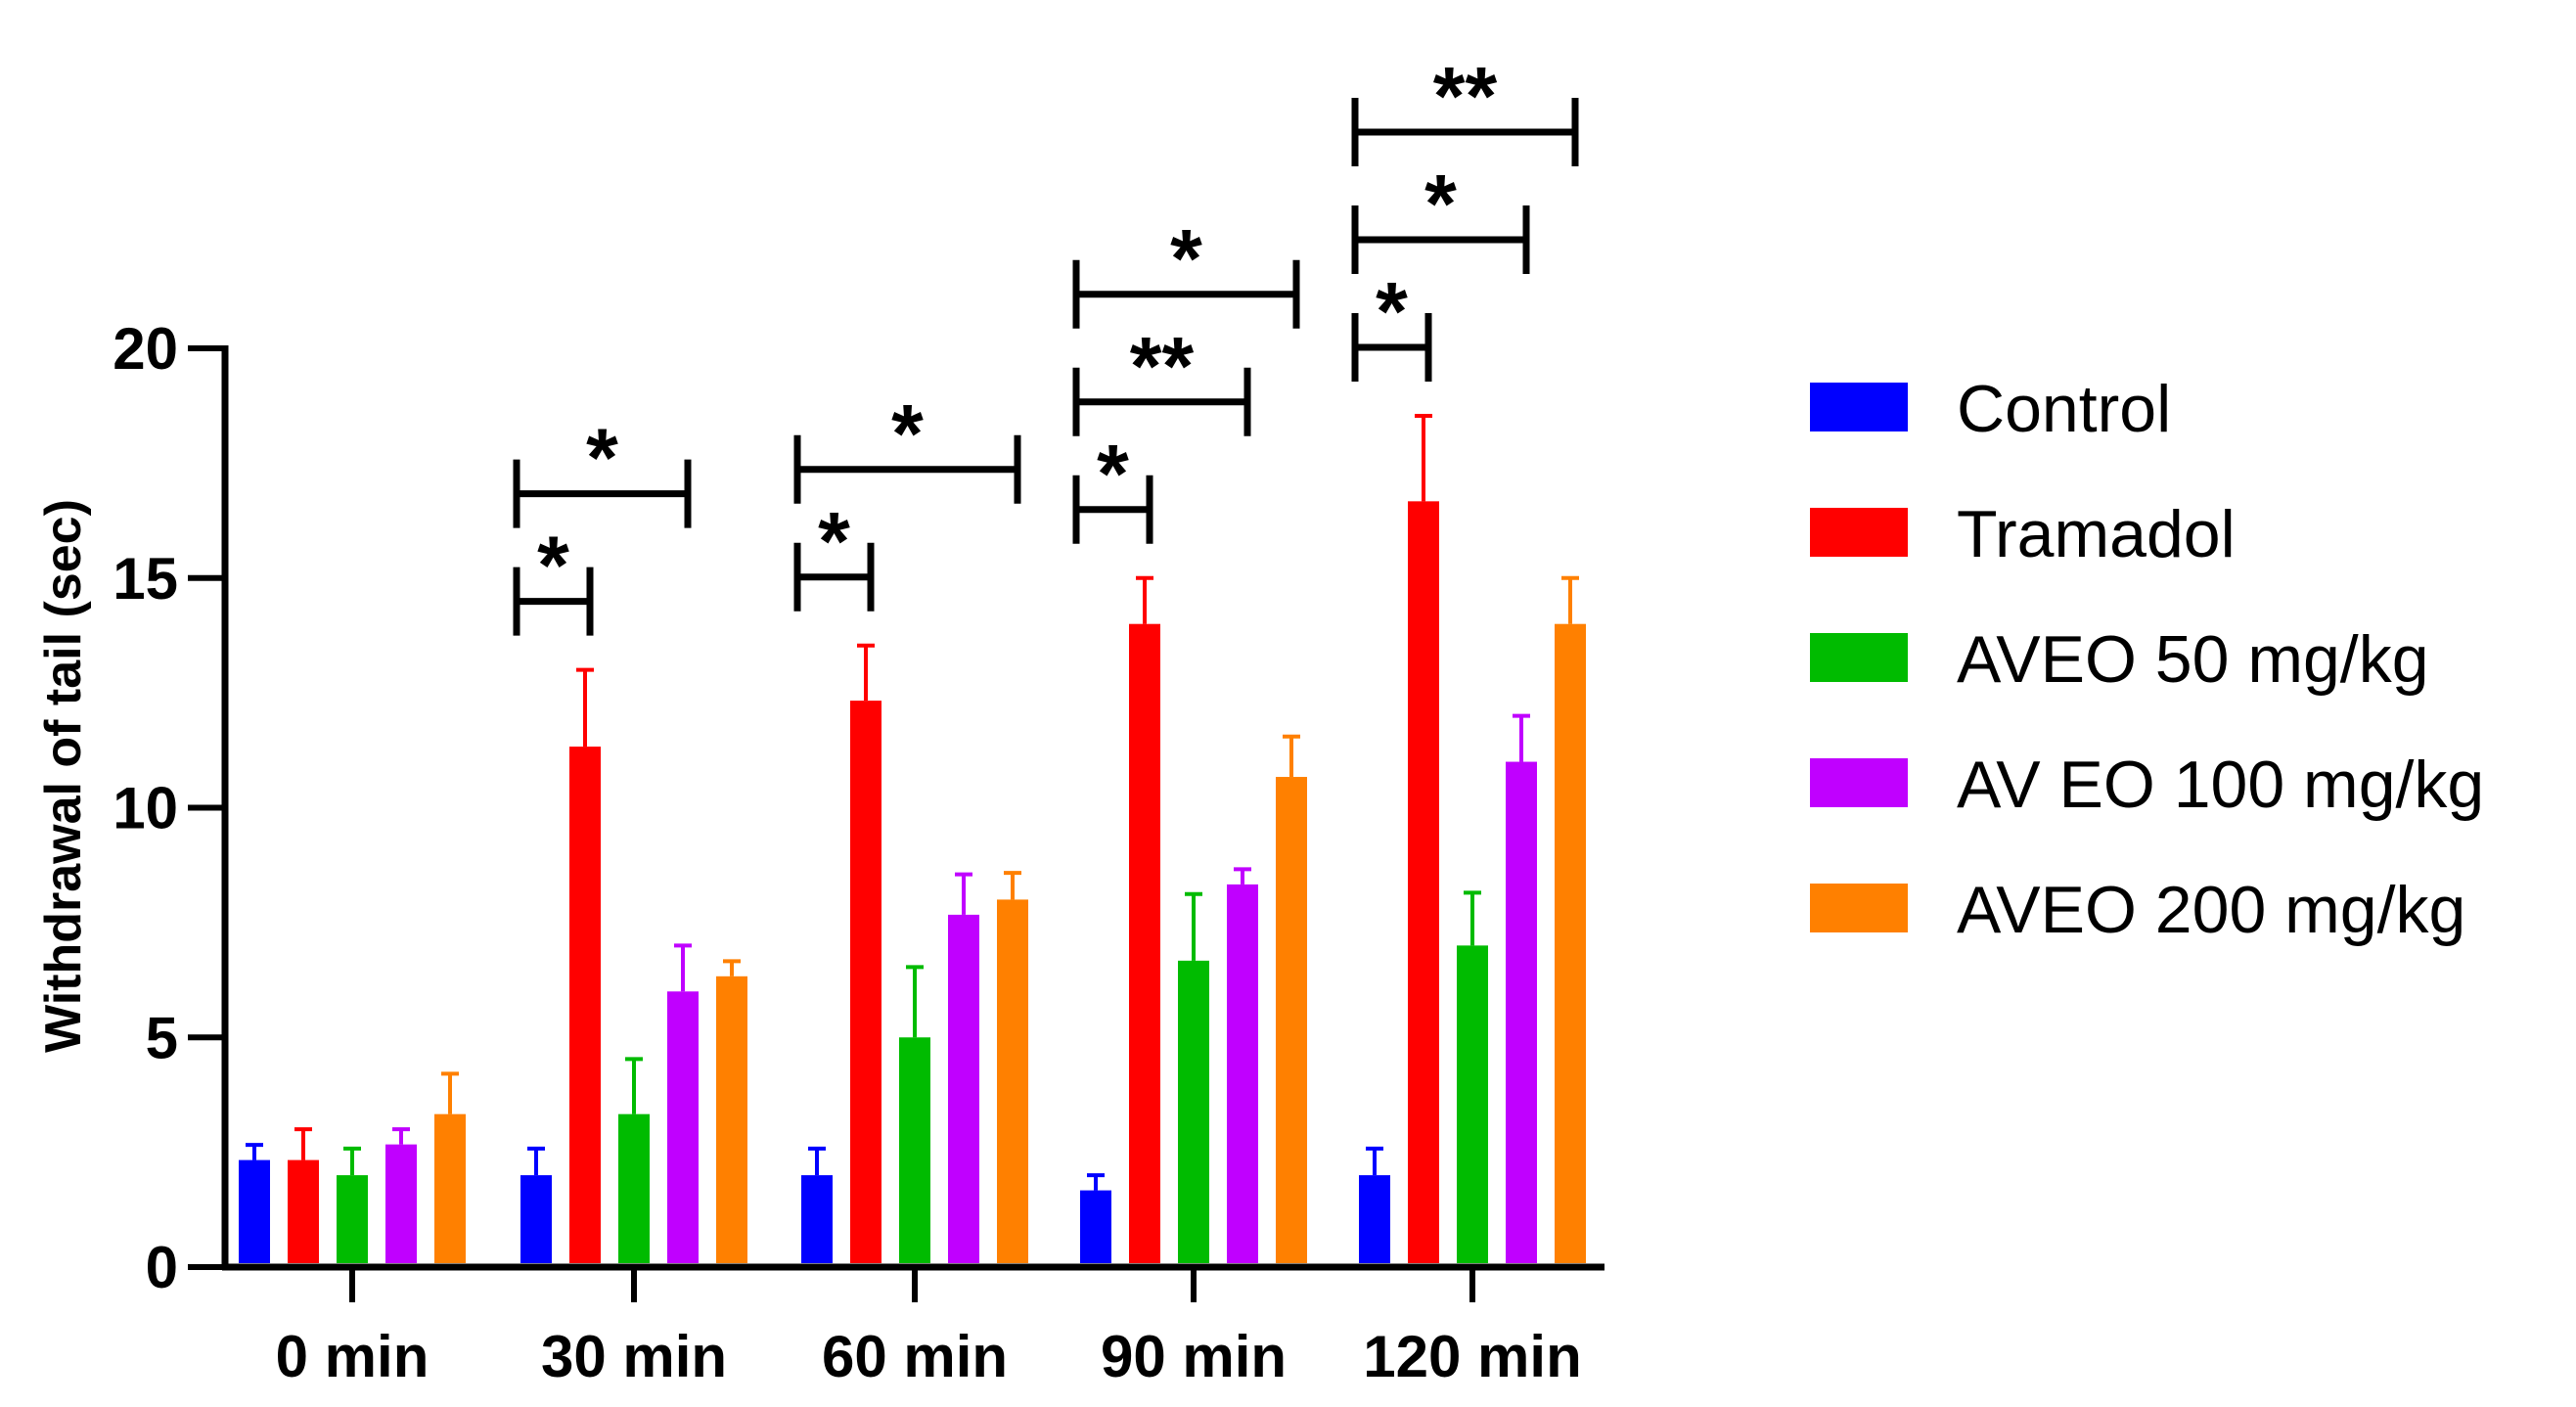  Describe the element at coordinates (162, 1037) in the screenshot. I see `y-tick-label: 5` at that location.